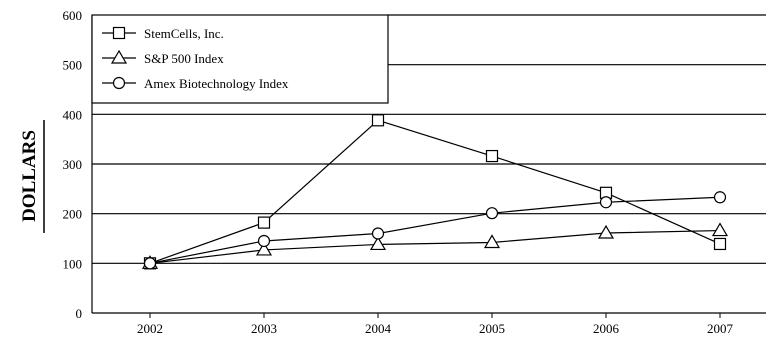  I want to click on x-tick-label-2004: 2004, so click(378, 328).